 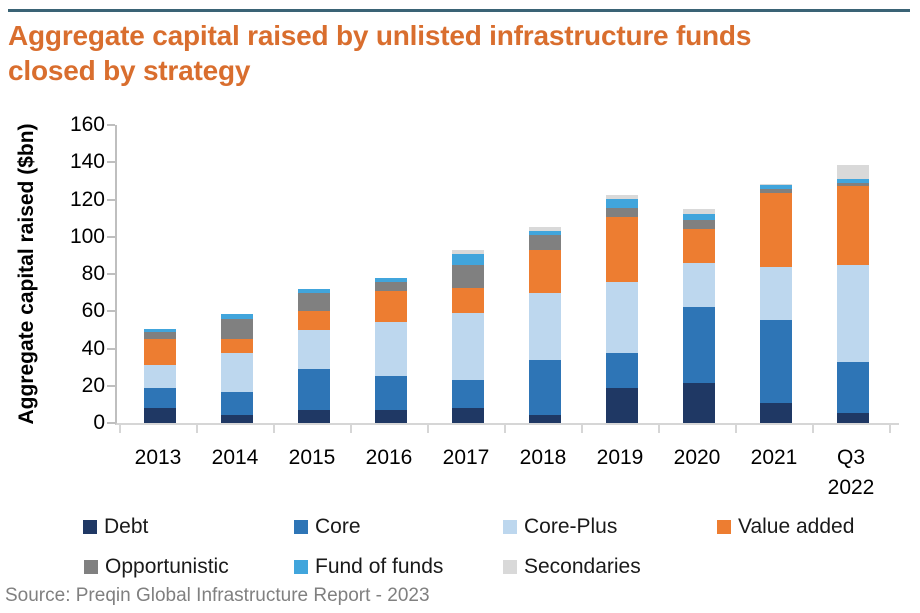 I want to click on x-axis-label: 2014, so click(x=235, y=457).